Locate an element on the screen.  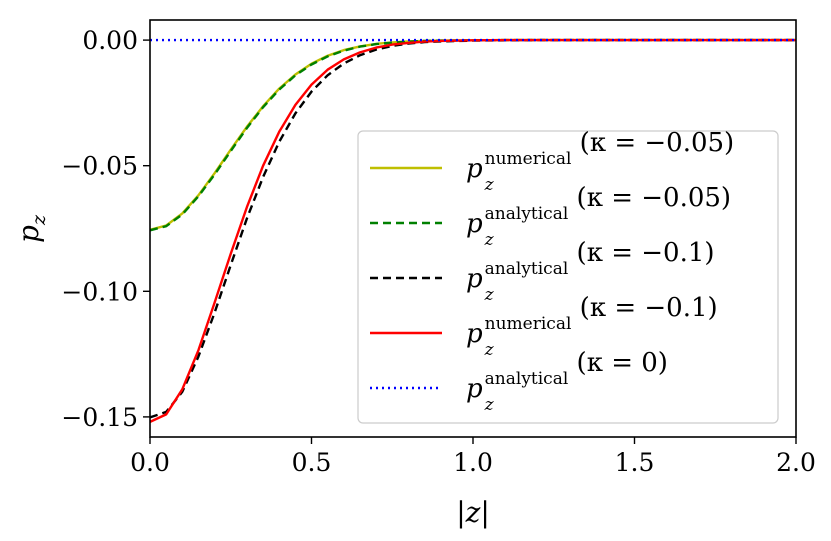
y-tick-label: −0.10 is located at coordinates (99, 291).